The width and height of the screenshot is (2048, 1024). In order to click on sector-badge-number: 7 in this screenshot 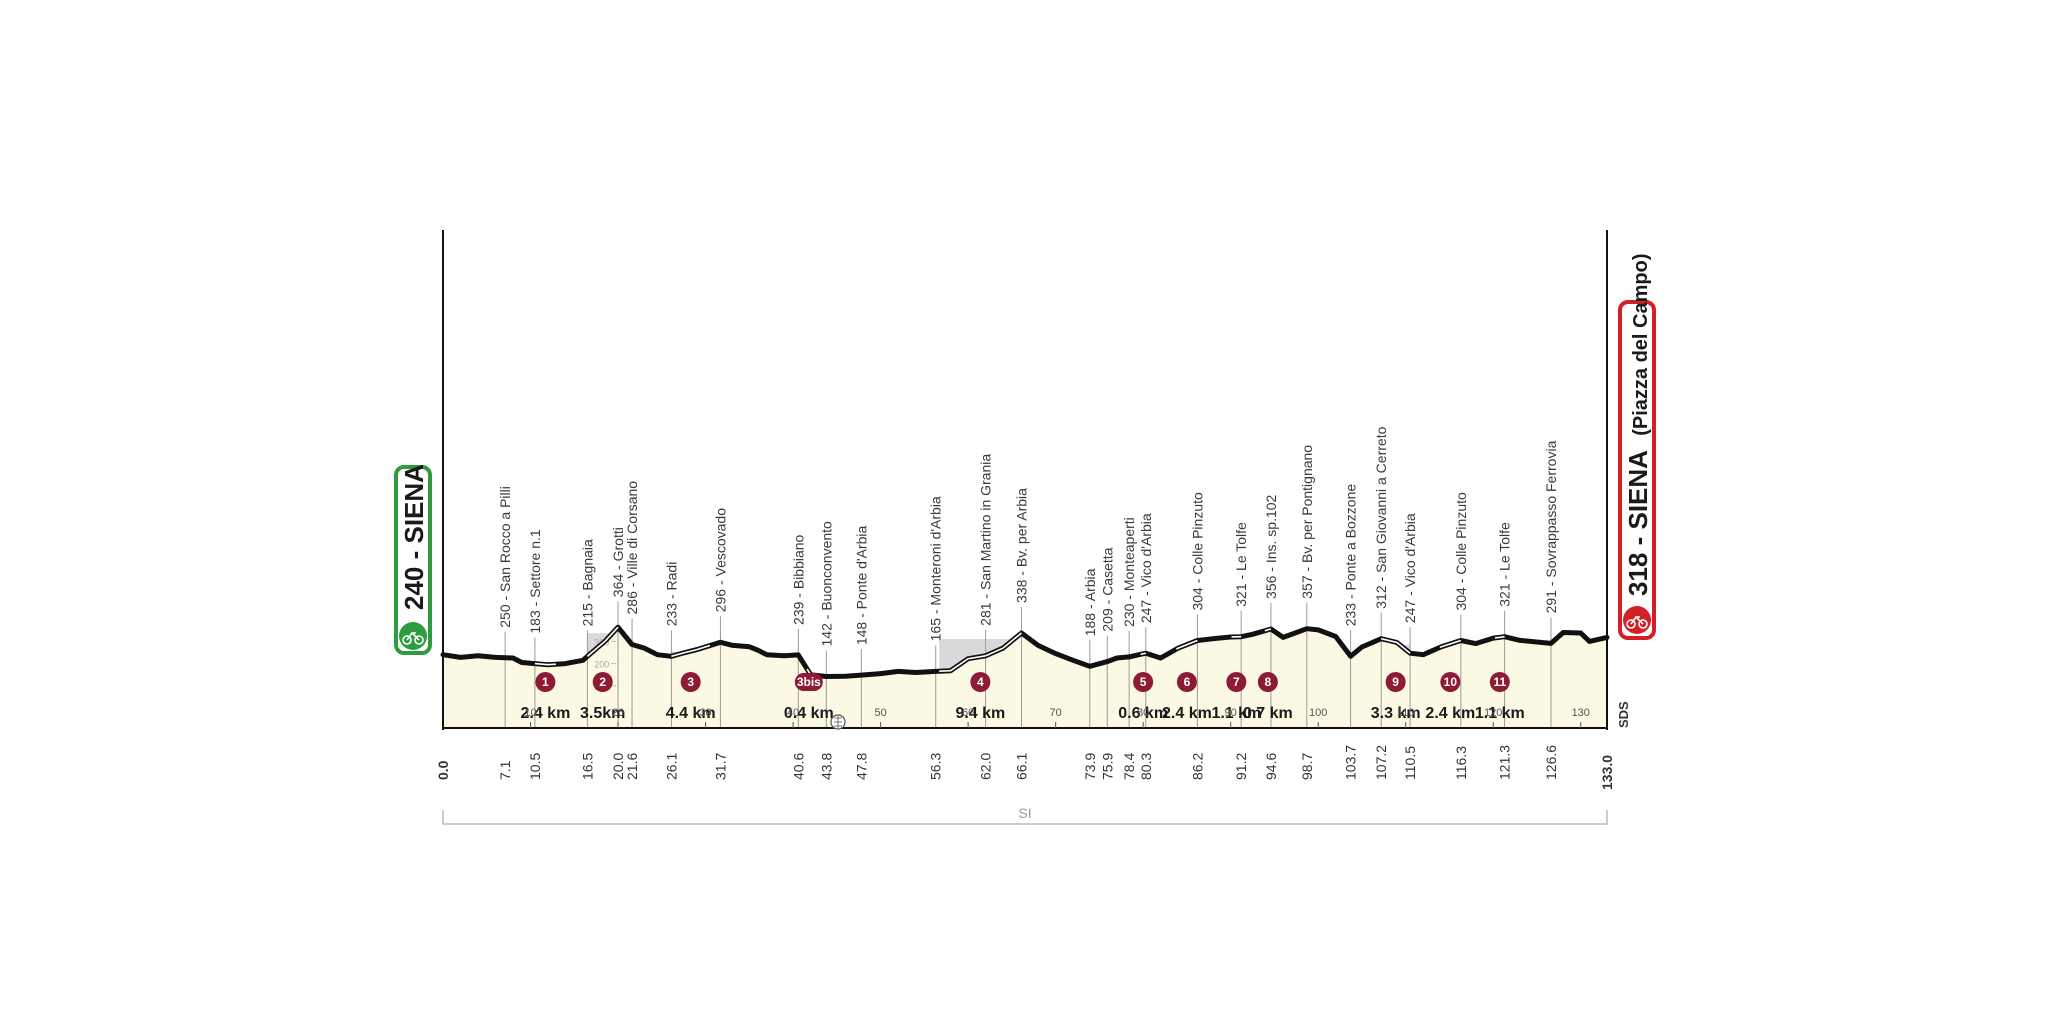, I will do `click(1236, 682)`.